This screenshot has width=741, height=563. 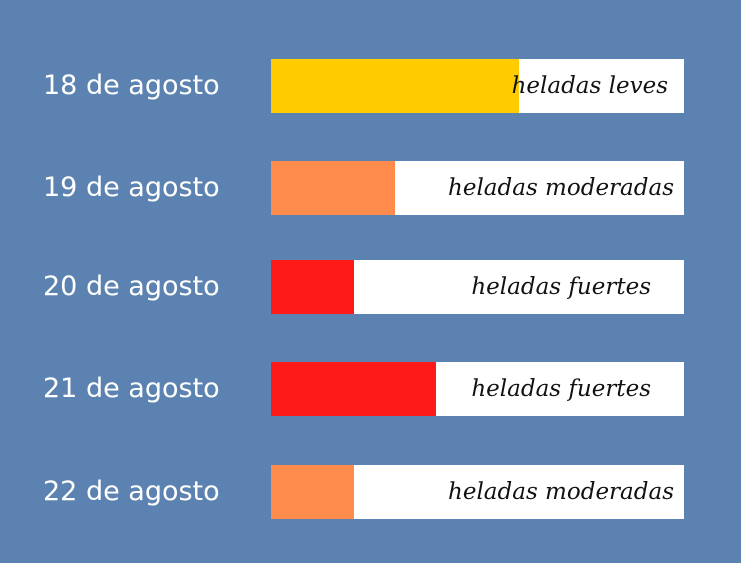 What do you see at coordinates (131, 388) in the screenshot?
I see `date-label: 21 de agosto` at bounding box center [131, 388].